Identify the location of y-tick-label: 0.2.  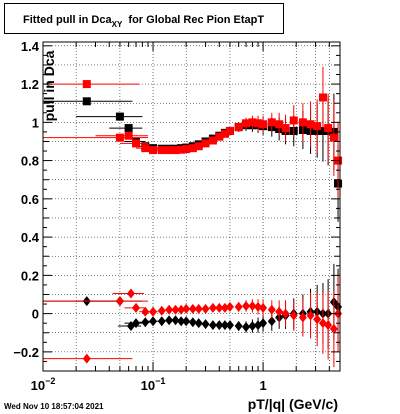
(30, 275).